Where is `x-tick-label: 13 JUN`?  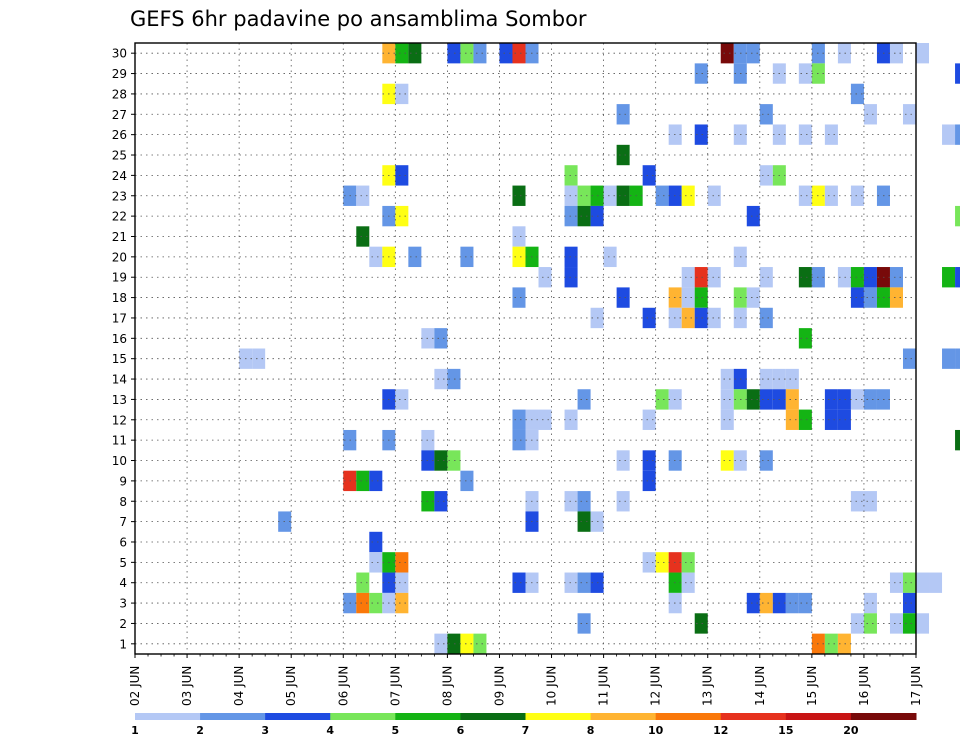 x-tick-label: 13 JUN is located at coordinates (708, 686).